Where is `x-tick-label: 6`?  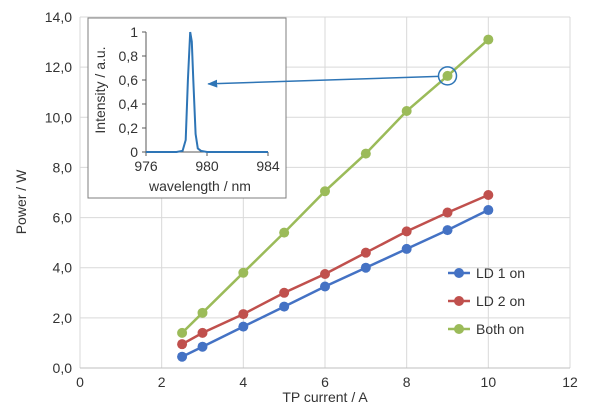
x-tick-label: 6 is located at coordinates (325, 382).